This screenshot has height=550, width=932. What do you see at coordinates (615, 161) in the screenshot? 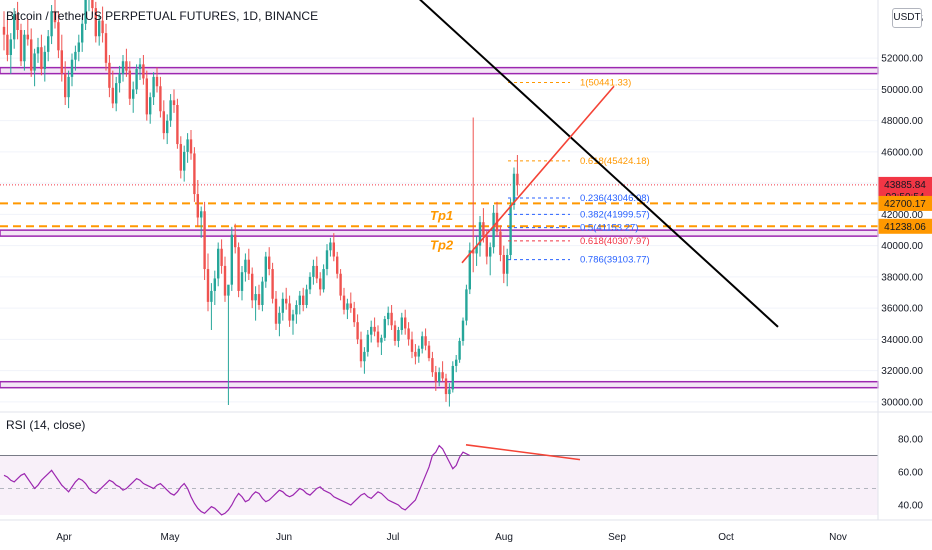
I see `fib-level-label: 0.618(45424.18)` at bounding box center [615, 161].